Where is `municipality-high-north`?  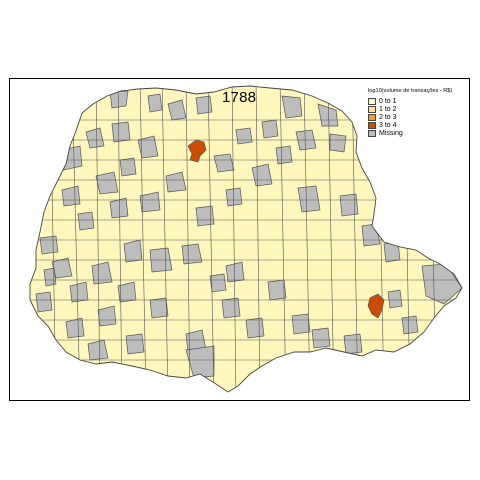 municipality-high-north is located at coordinates (197, 151).